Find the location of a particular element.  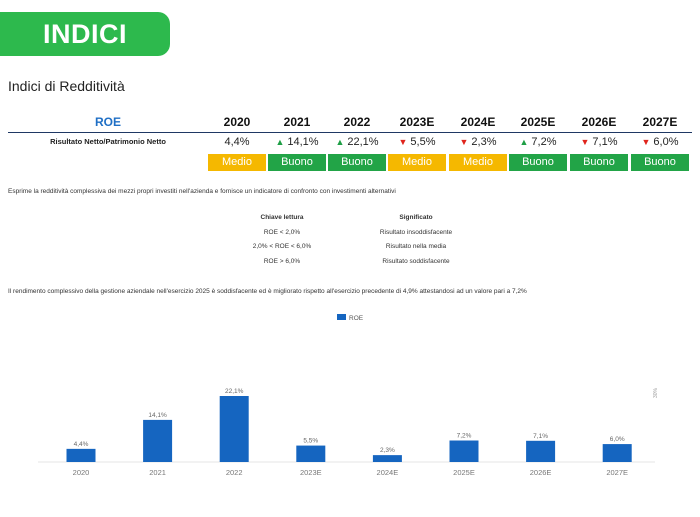

value-cell: ▼ 7,1% is located at coordinates (599, 142).